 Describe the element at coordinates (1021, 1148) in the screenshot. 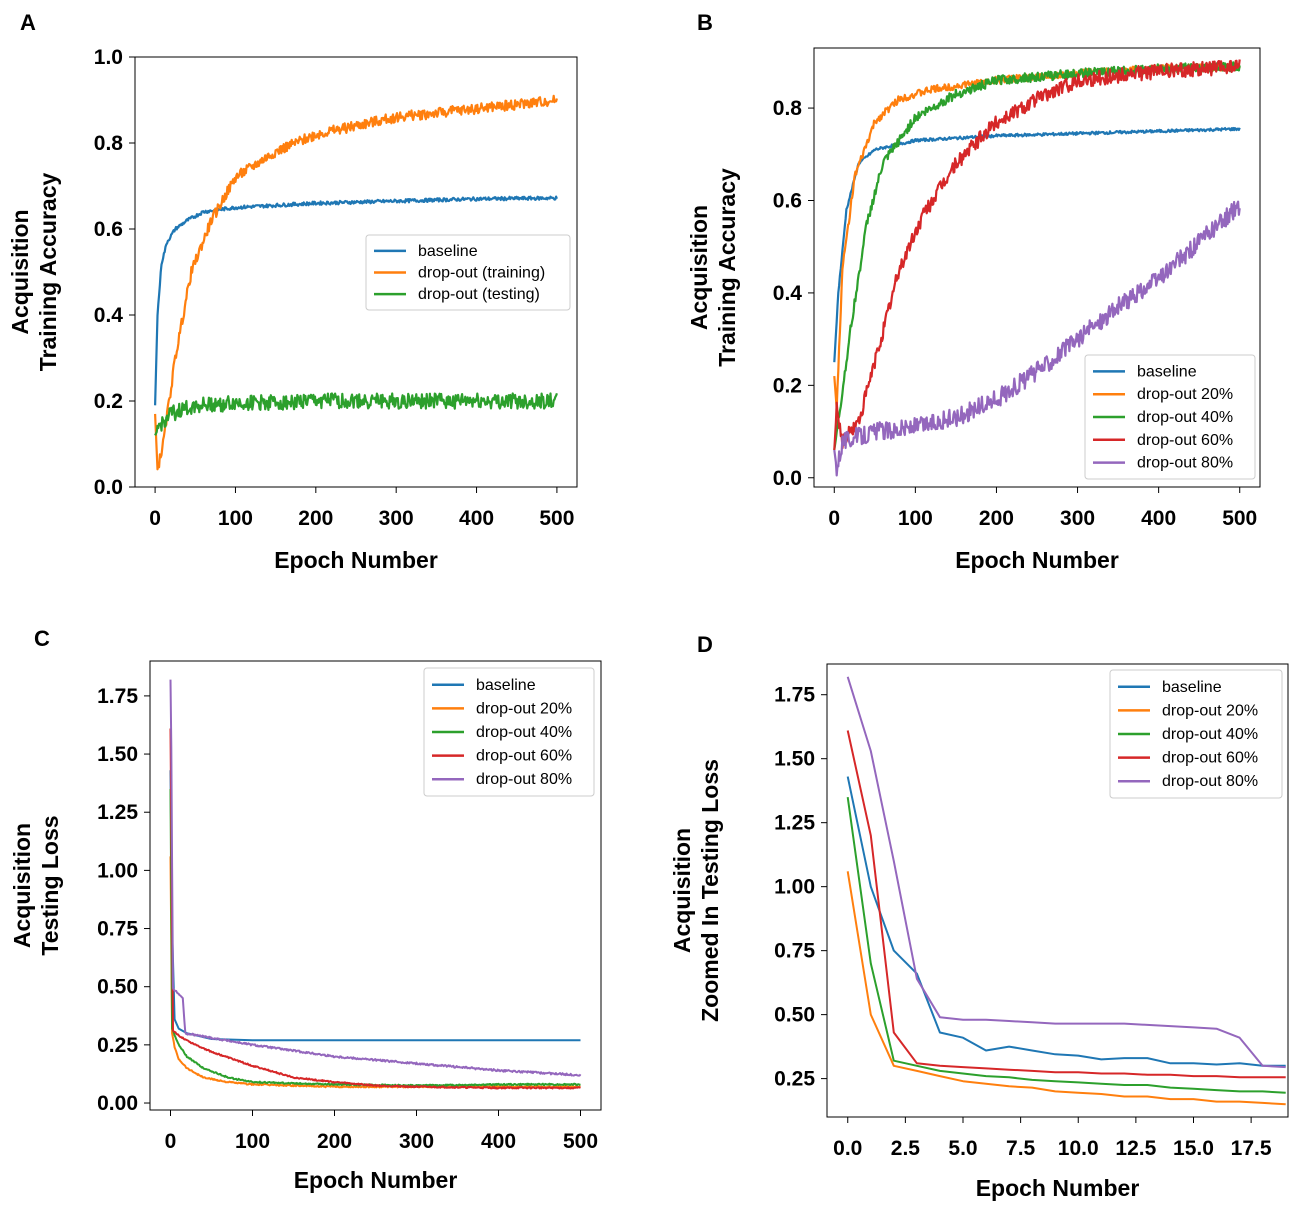

I see `x-tick-label: 7.5` at that location.